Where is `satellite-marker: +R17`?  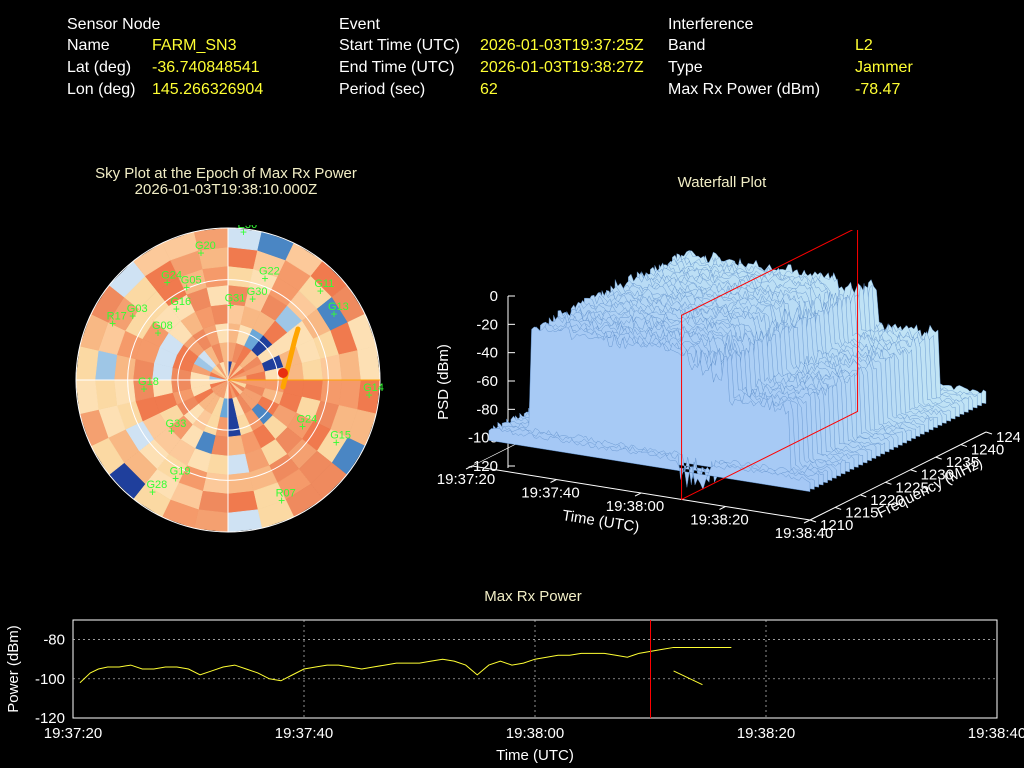
satellite-marker: +R17 is located at coordinates (117, 321).